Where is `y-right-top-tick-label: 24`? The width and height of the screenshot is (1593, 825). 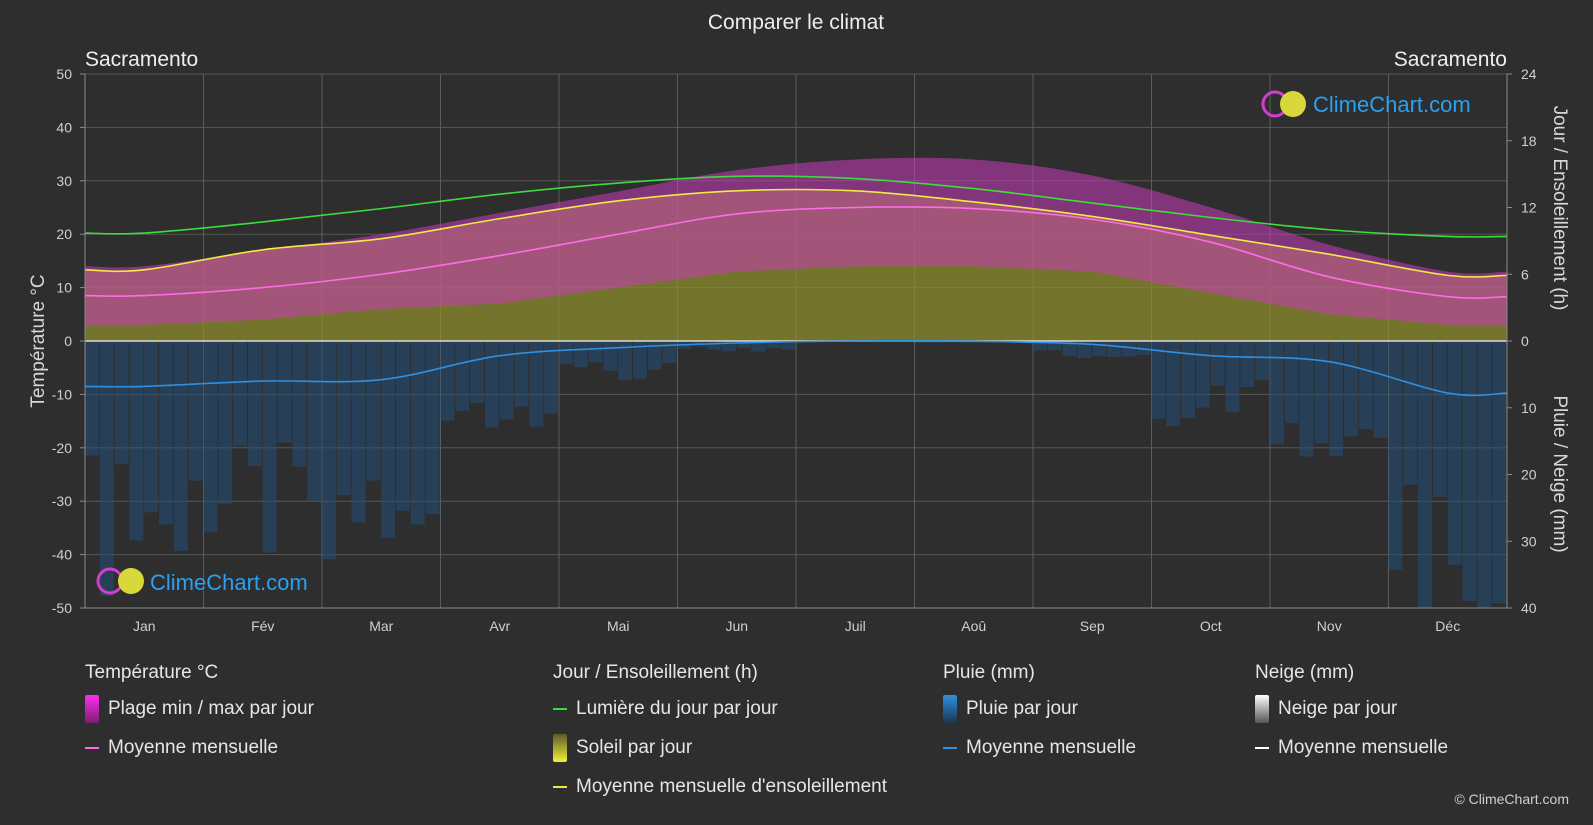 y-right-top-tick-label: 24 is located at coordinates (1529, 74).